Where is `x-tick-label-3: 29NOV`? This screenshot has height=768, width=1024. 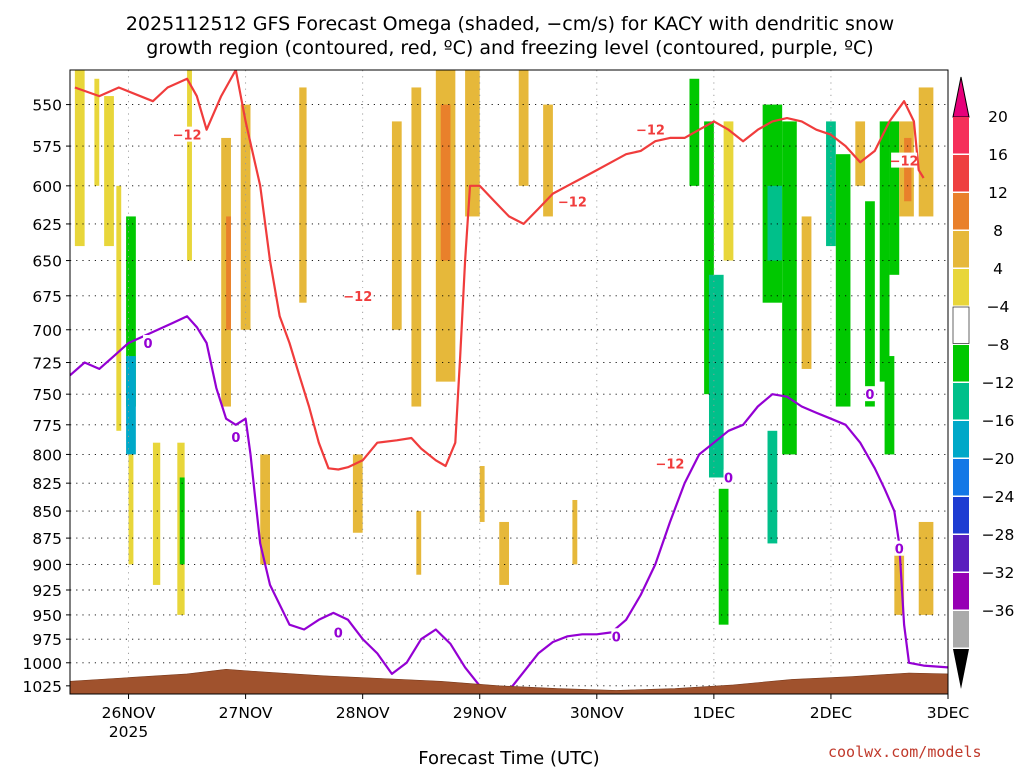
x-tick-label-3: 29NOV is located at coordinates (480, 713).